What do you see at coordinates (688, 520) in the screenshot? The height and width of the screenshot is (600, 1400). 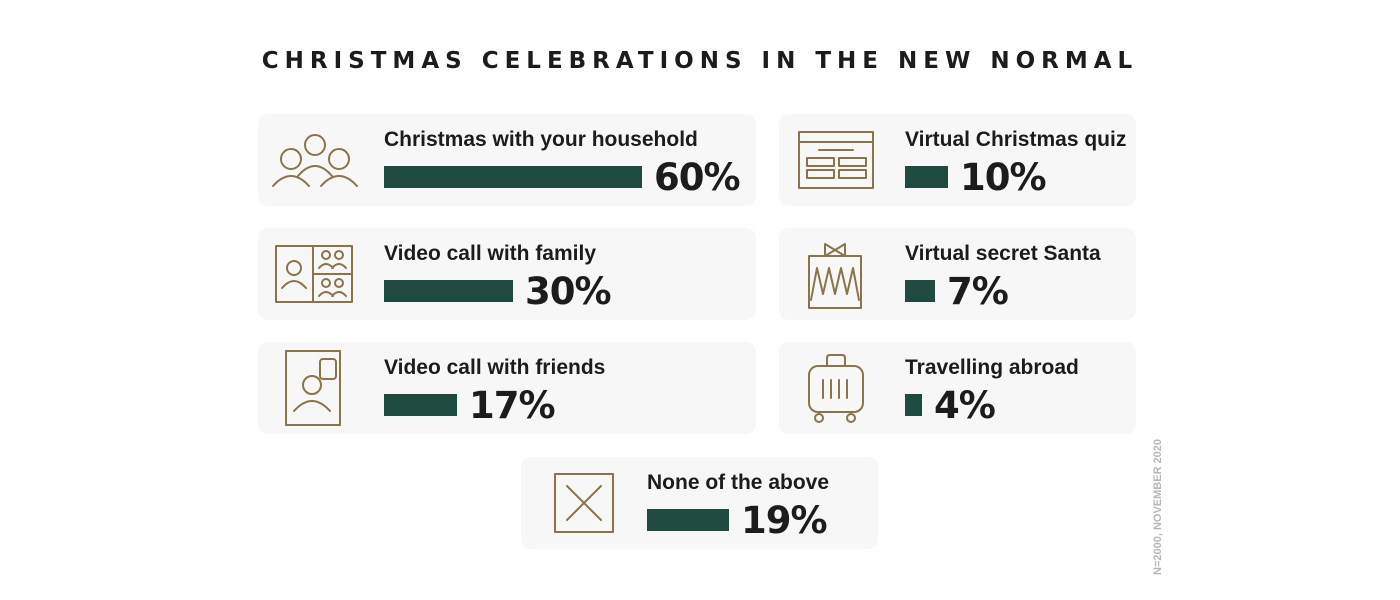 I see `bar-none` at bounding box center [688, 520].